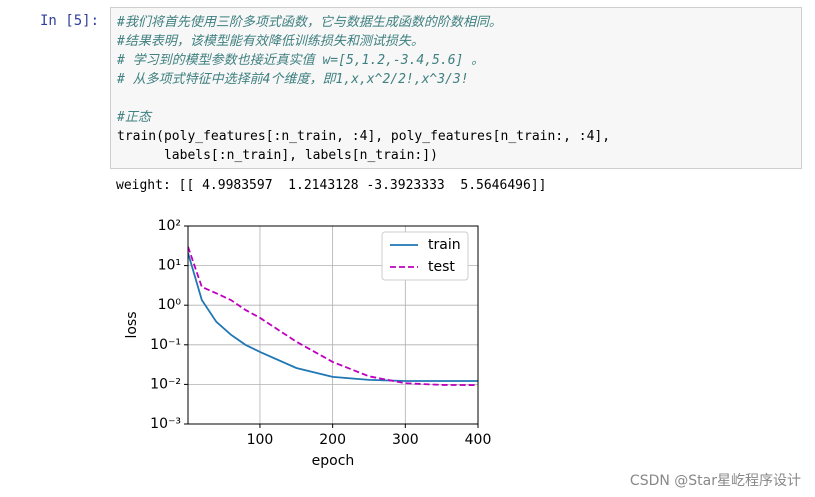  What do you see at coordinates (478, 440) in the screenshot?
I see `x-tick-label: 400` at bounding box center [478, 440].